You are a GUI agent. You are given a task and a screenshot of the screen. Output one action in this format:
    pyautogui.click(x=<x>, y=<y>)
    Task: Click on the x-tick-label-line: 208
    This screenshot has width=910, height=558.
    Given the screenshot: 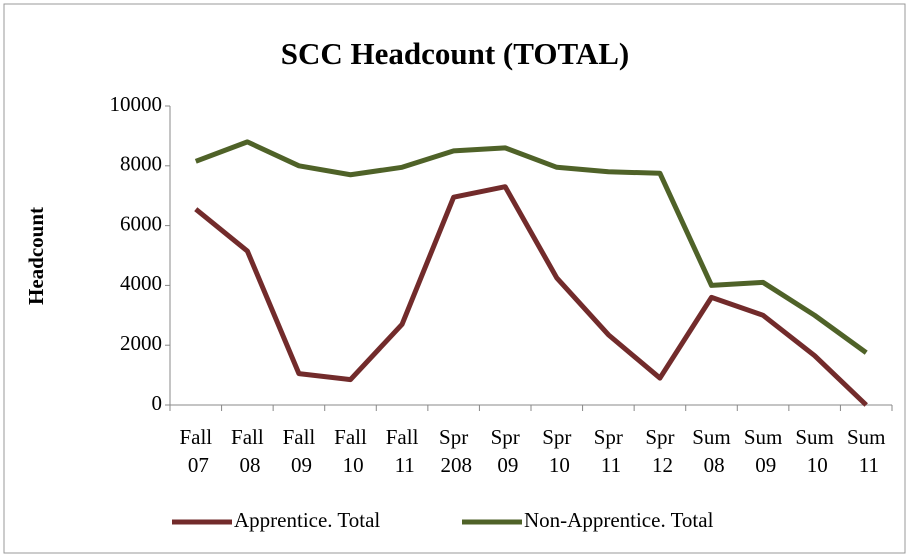 What is the action you would take?
    pyautogui.click(x=453, y=465)
    